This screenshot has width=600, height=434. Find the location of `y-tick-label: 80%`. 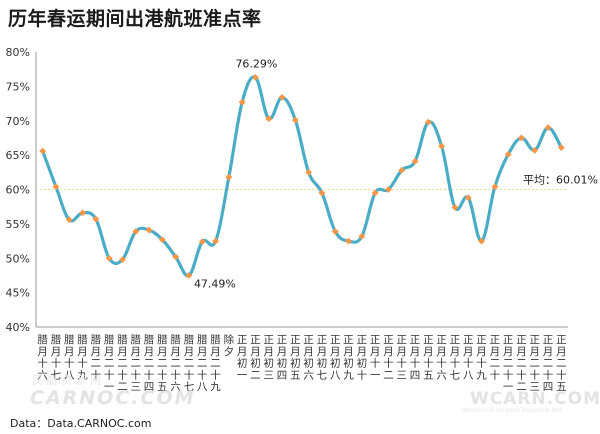

y-tick-label: 80% is located at coordinates (18, 52).